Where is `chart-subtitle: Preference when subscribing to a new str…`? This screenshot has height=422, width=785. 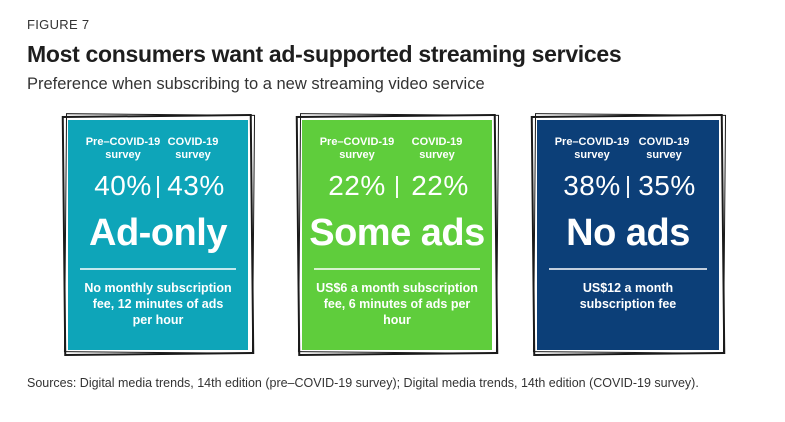
chart-subtitle: Preference when subscribing to a new str… is located at coordinates (256, 84).